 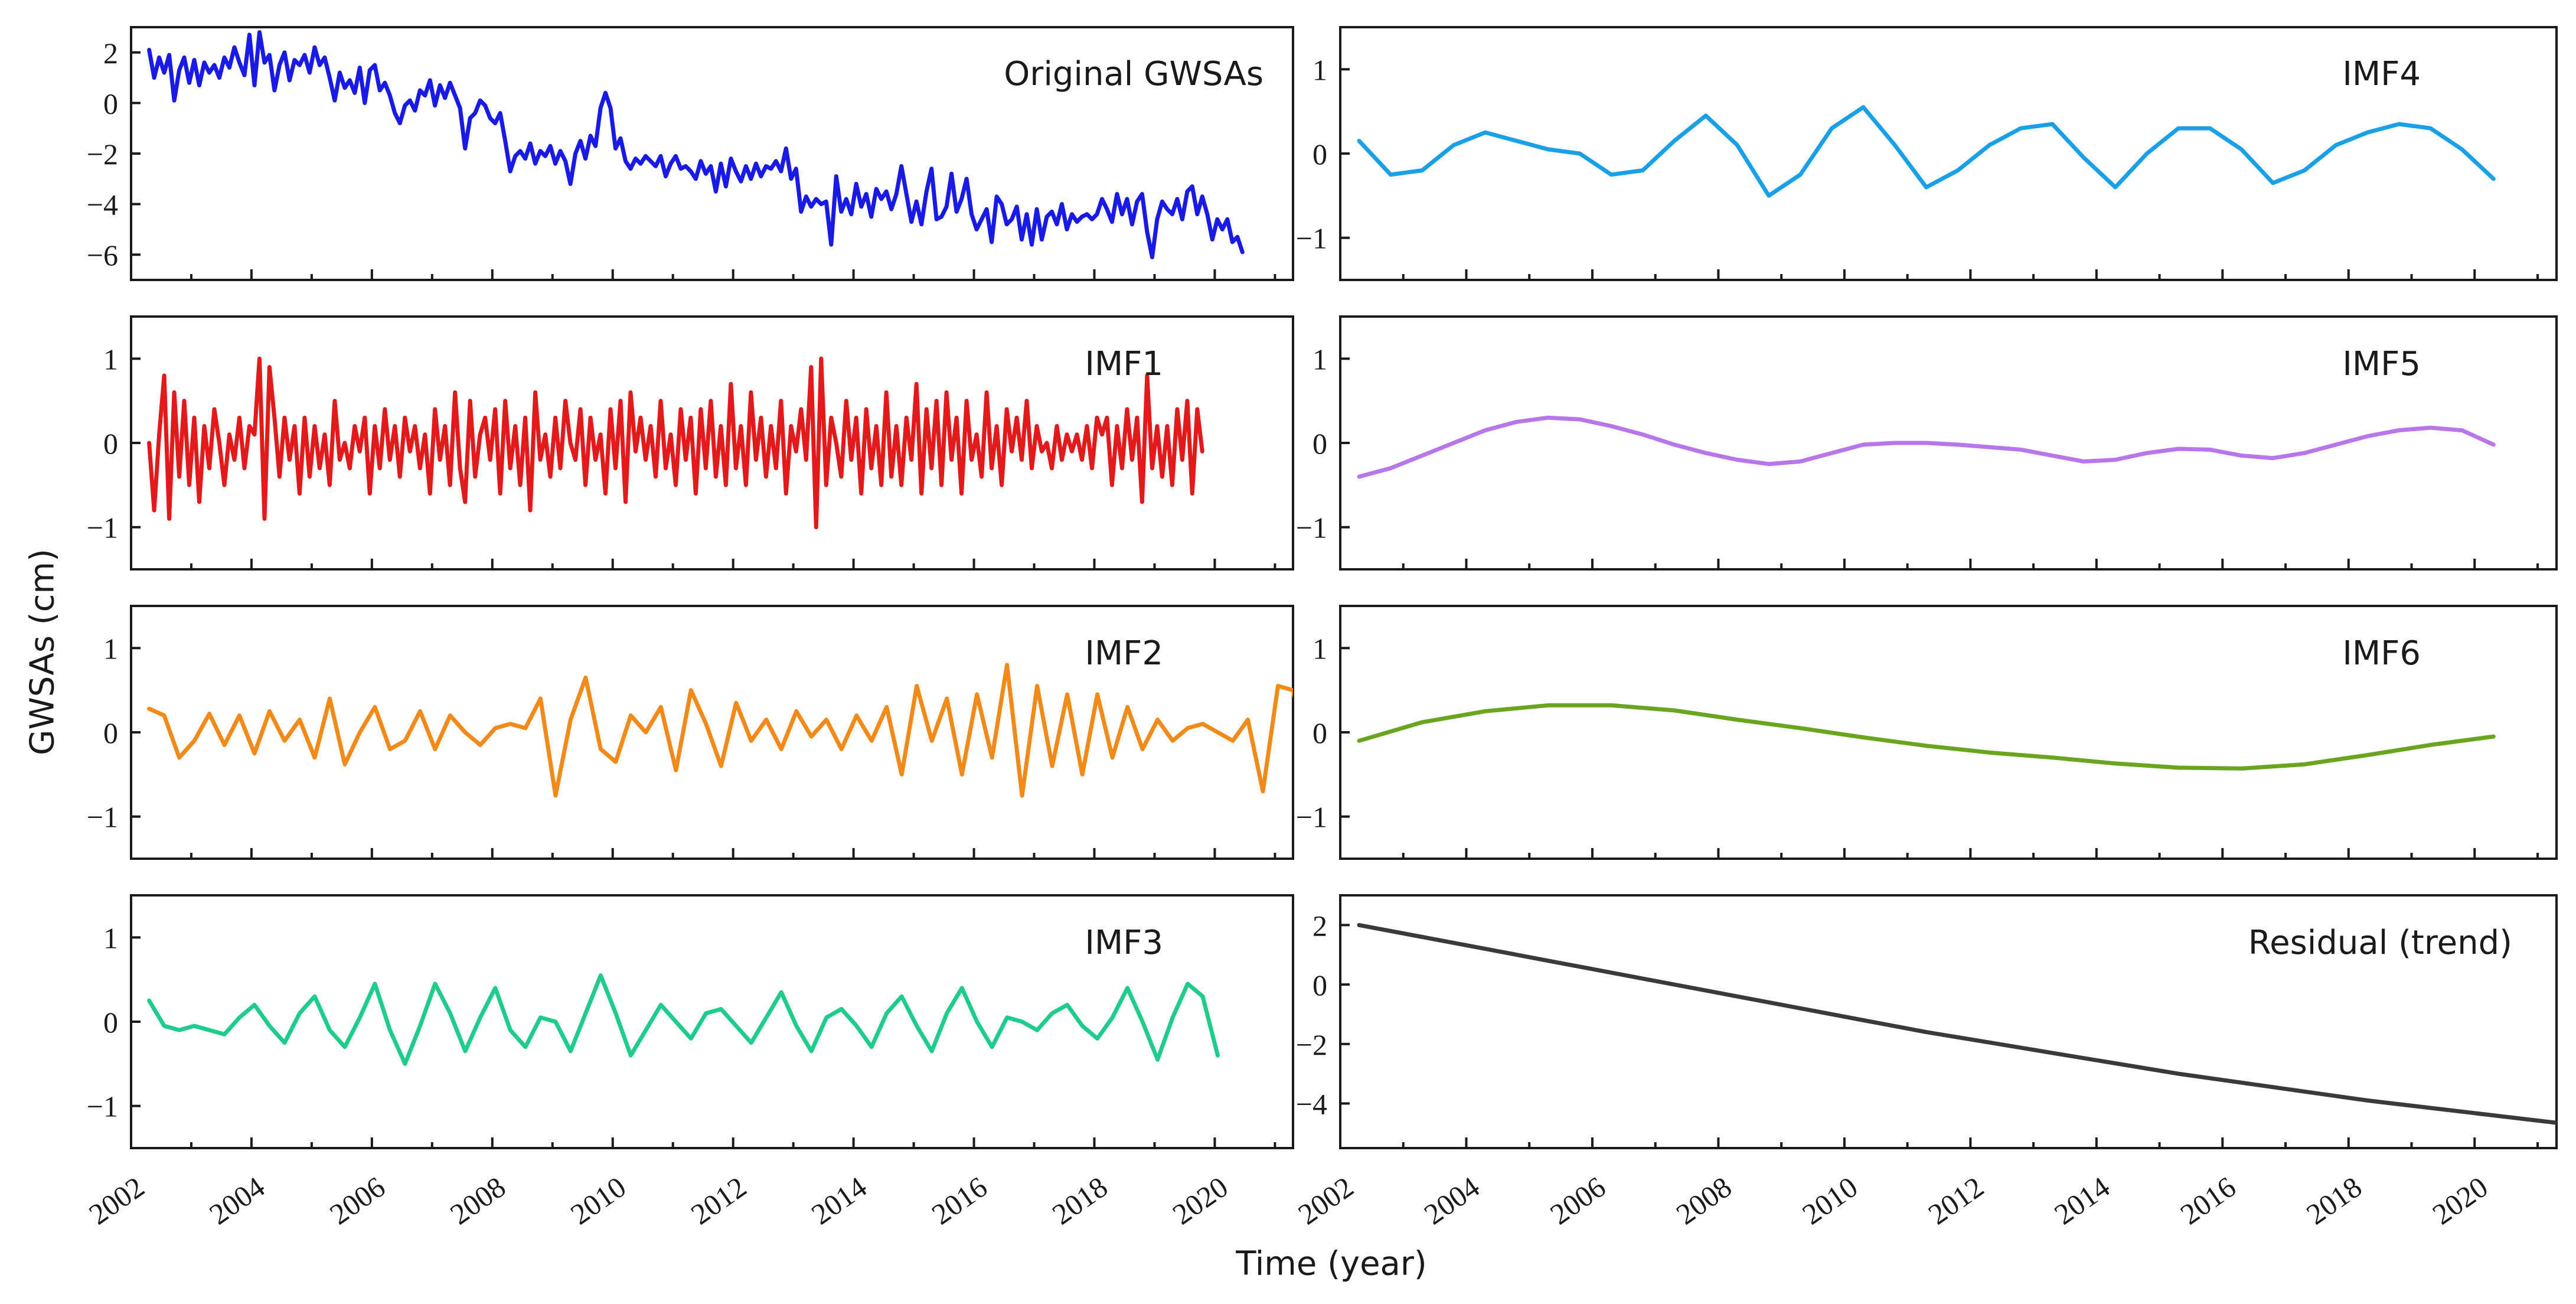 I want to click on series-line-imf5, so click(x=1926, y=447).